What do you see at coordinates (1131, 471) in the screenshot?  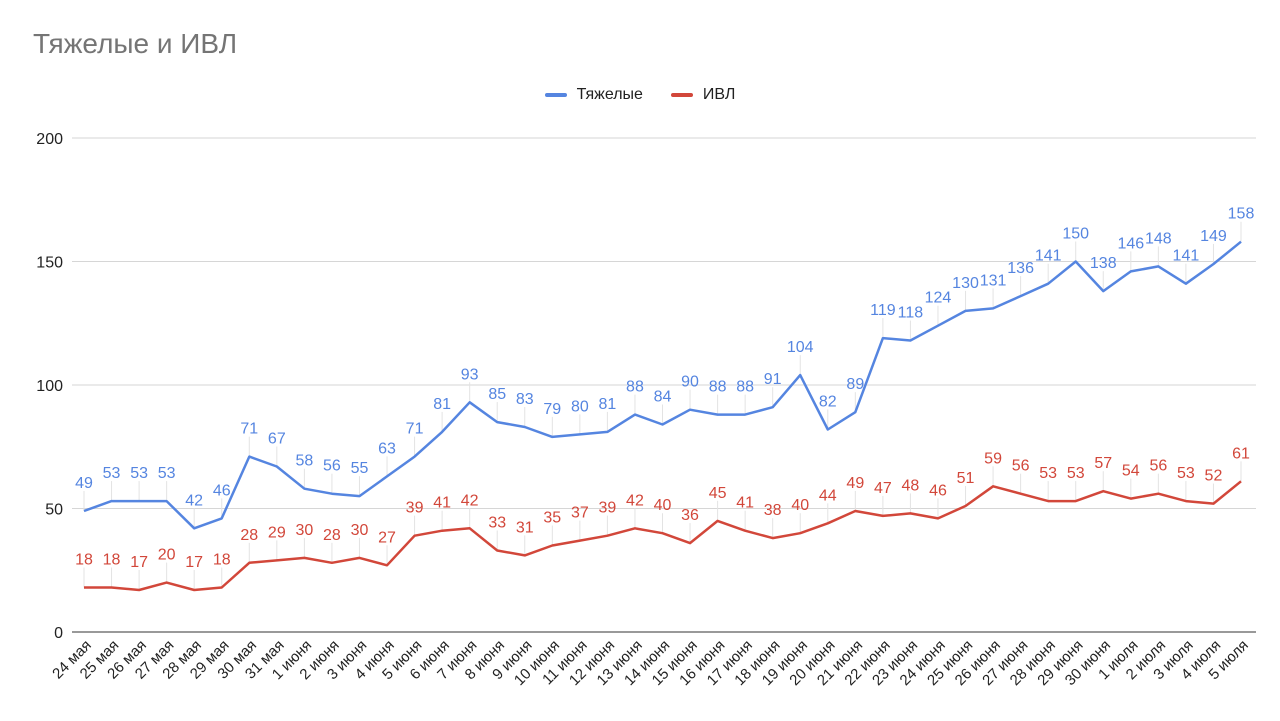 I see `data-label: 54` at bounding box center [1131, 471].